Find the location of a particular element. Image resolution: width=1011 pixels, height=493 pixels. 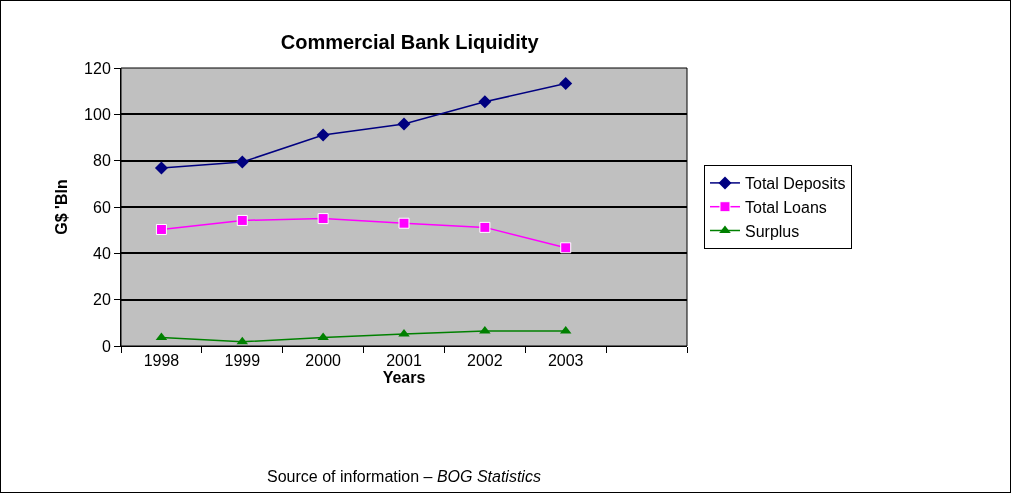

x-tick-label: 2001 is located at coordinates (404, 361).